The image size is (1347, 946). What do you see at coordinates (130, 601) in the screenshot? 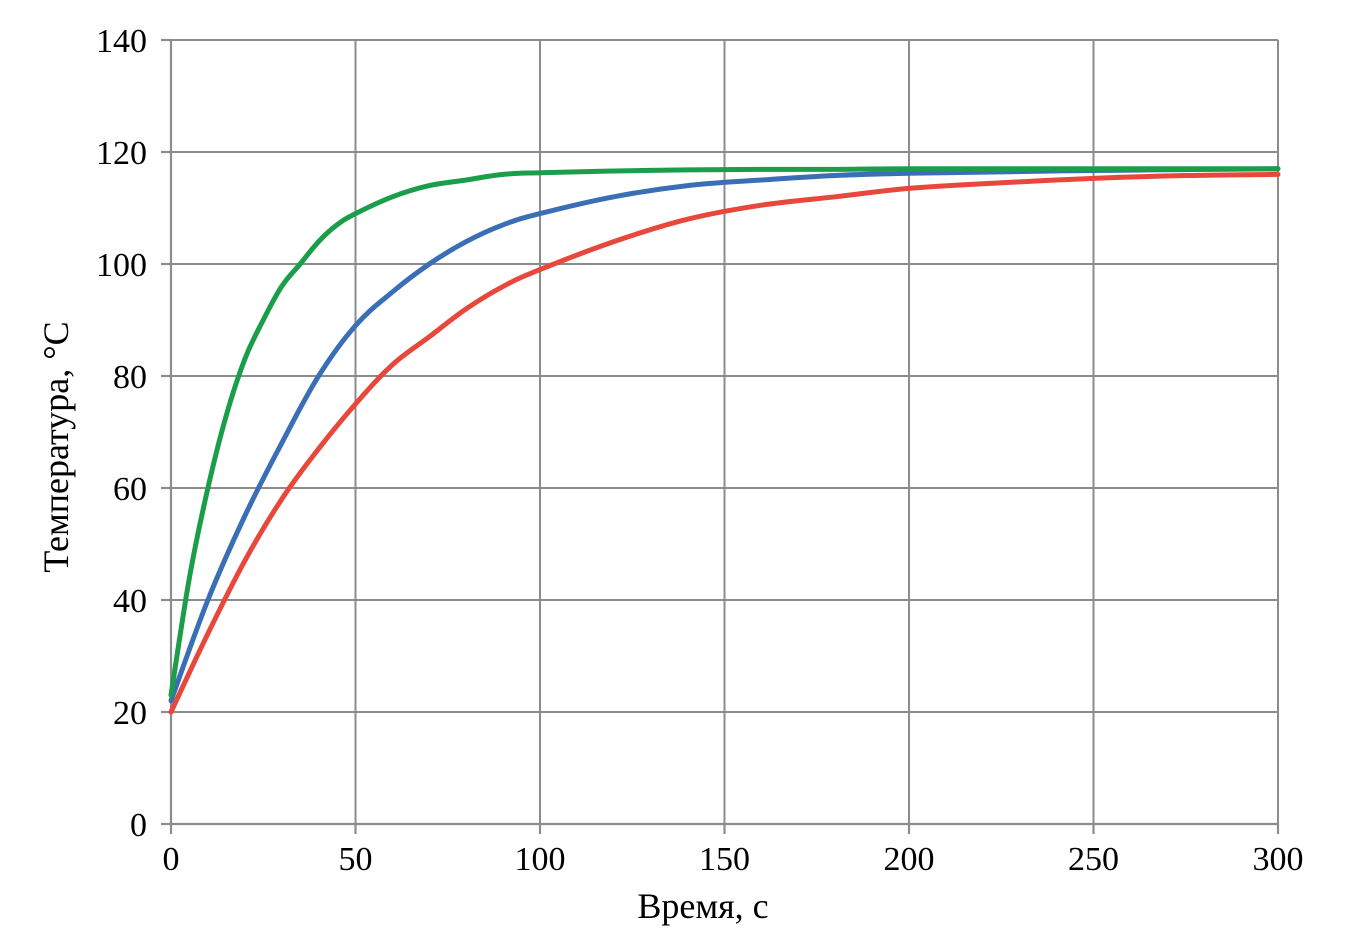
I see `y-tick-label: 40` at bounding box center [130, 601].